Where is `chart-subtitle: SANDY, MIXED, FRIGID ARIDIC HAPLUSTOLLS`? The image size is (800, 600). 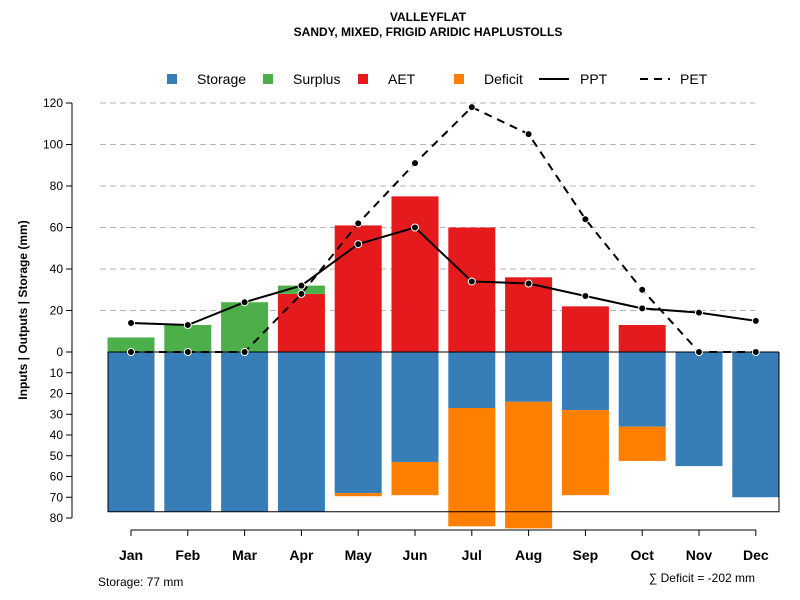
chart-subtitle: SANDY, MIXED, FRIGID ARIDIC HAPLUSTOLLS is located at coordinates (428, 32).